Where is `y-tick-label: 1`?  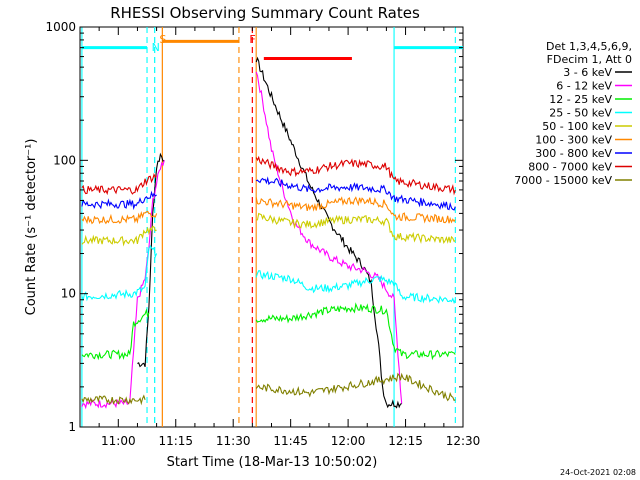 y-tick-label: 1 is located at coordinates (72, 427).